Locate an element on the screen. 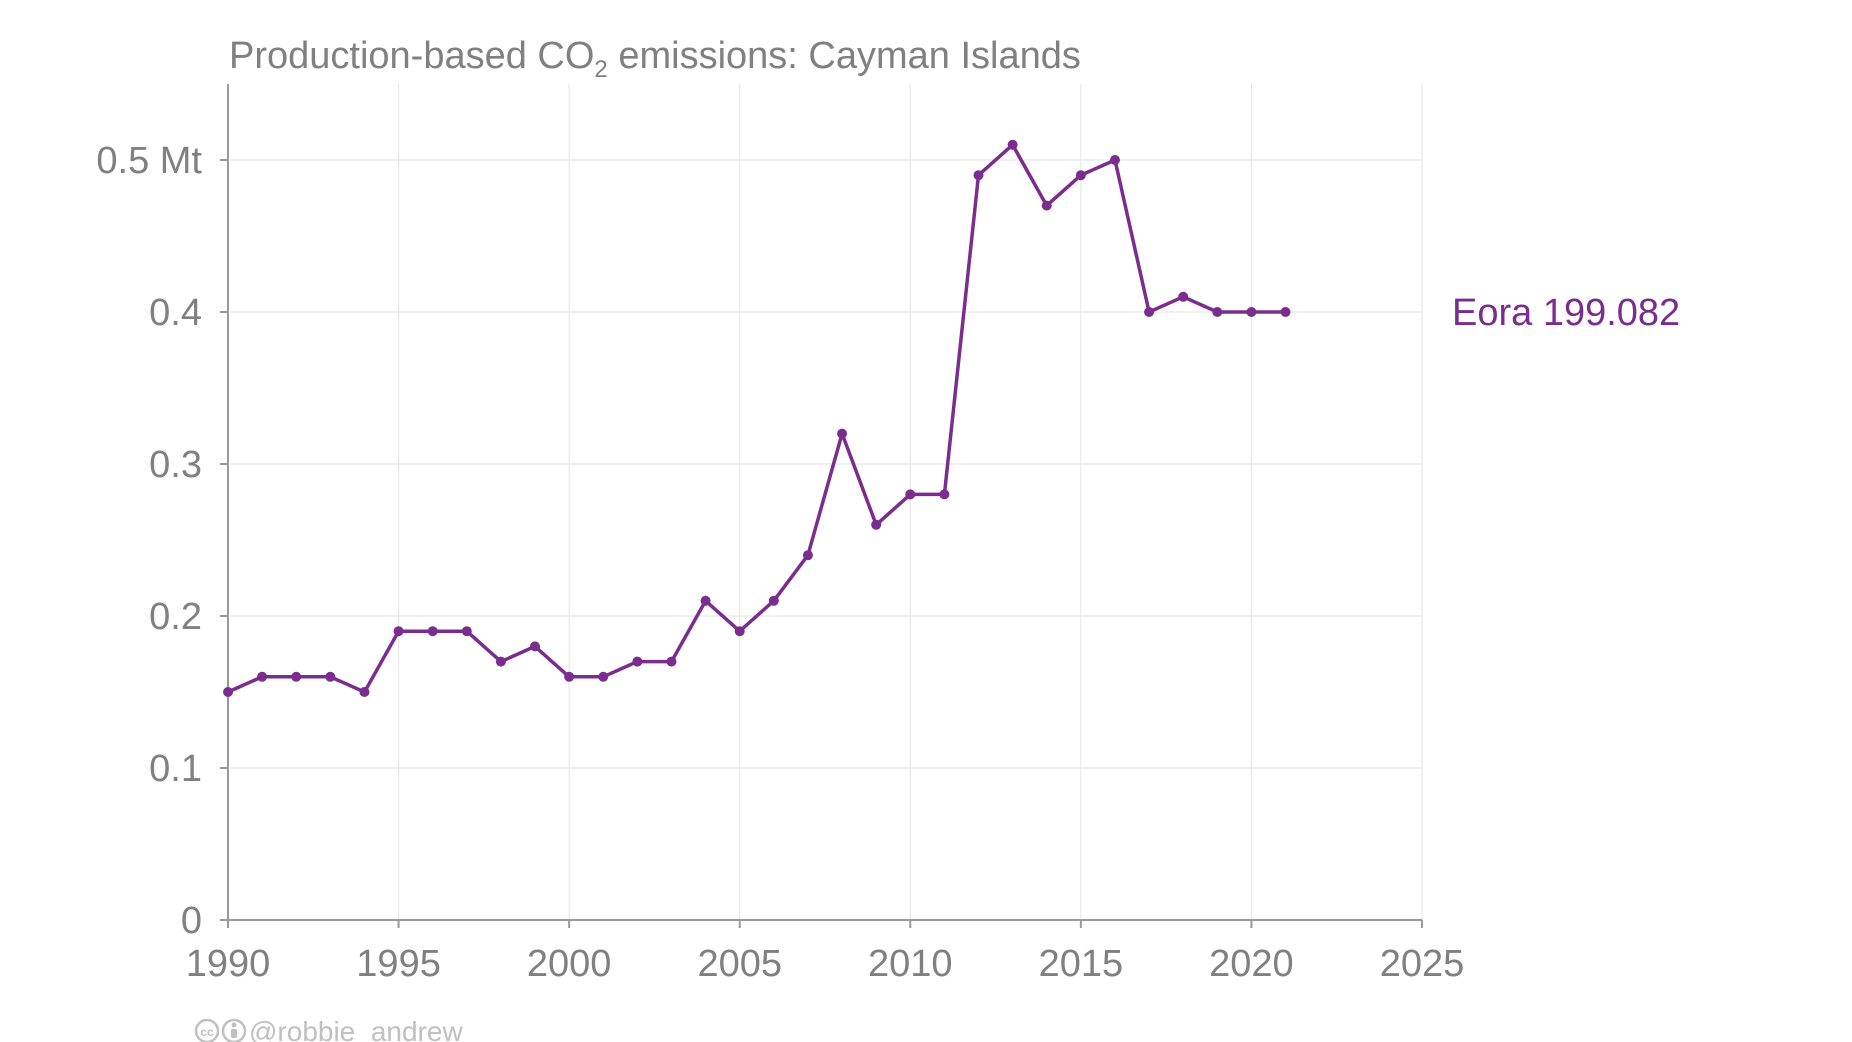  y-tick-label: 0.5 Mt is located at coordinates (149, 161).